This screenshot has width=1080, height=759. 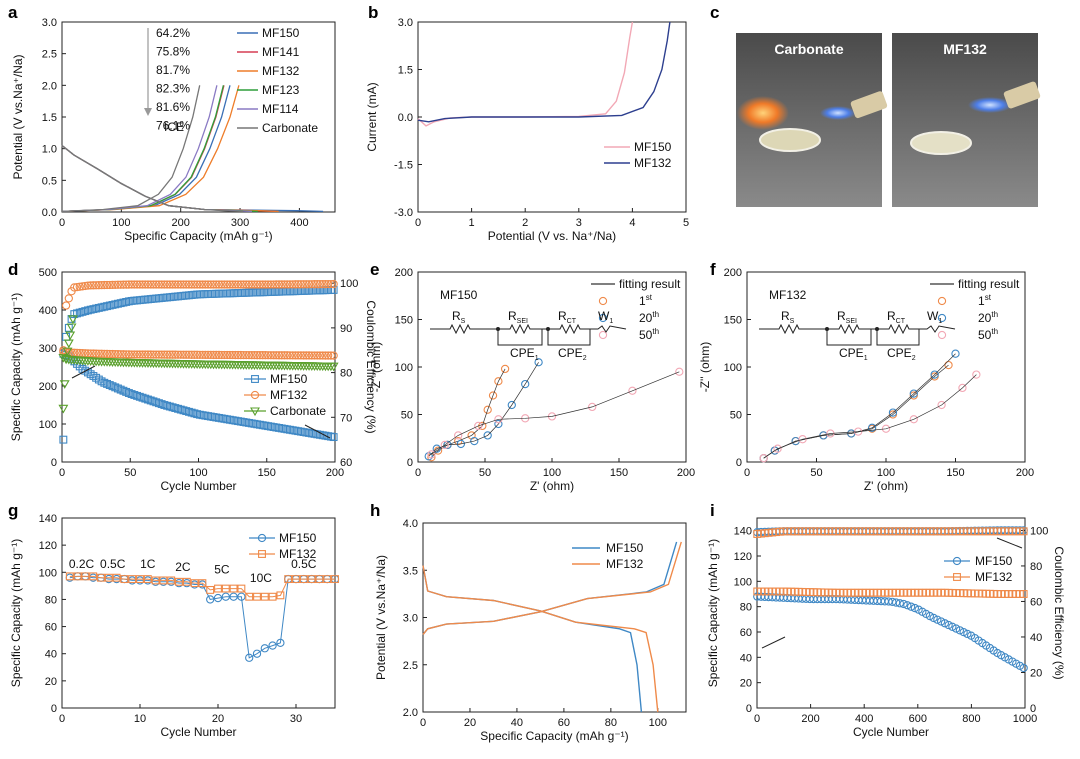 What do you see at coordinates (965, 49) in the screenshot?
I see `photo-label-mf132: MF132` at bounding box center [965, 49].